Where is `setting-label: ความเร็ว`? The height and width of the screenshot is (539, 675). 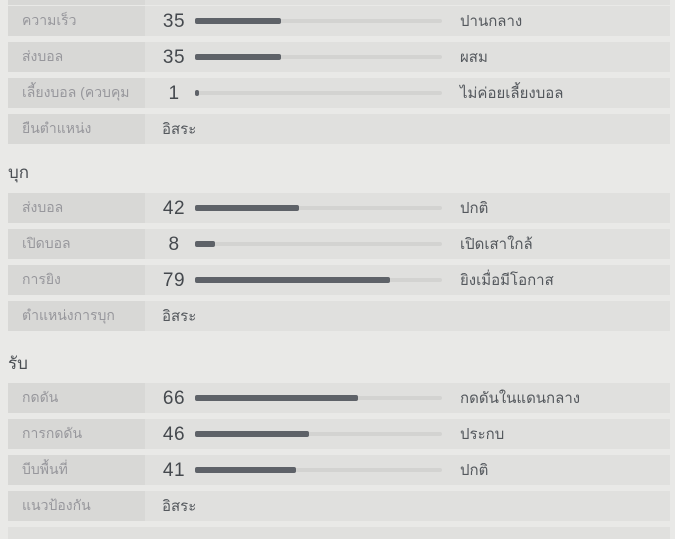 setting-label: ความเร็ว is located at coordinates (49, 20).